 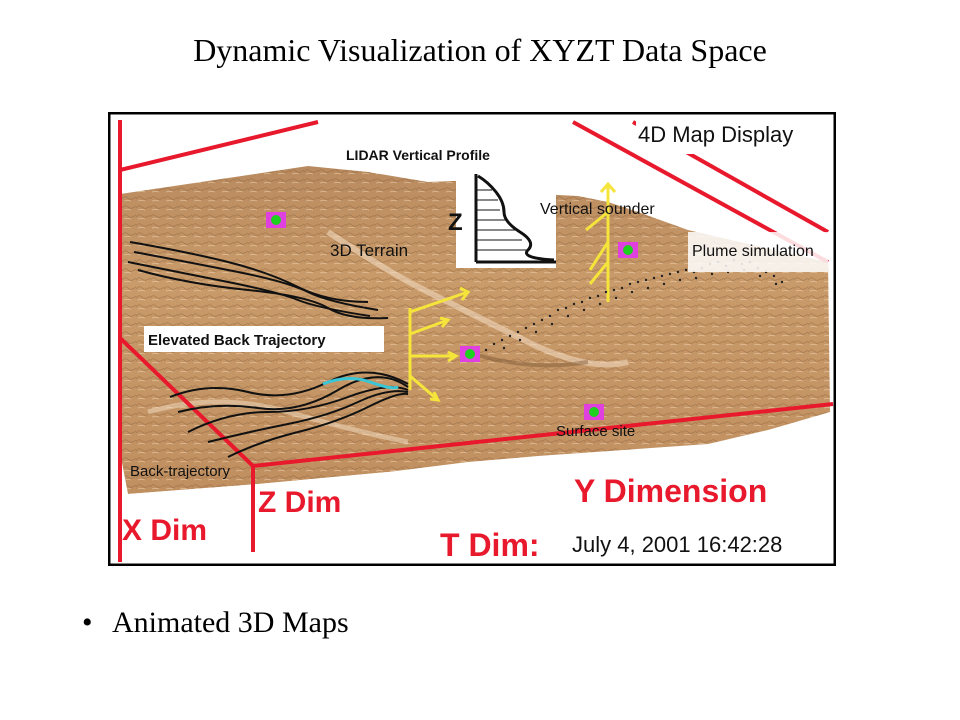 I want to click on plume-label: Plume simulation, so click(x=753, y=251).